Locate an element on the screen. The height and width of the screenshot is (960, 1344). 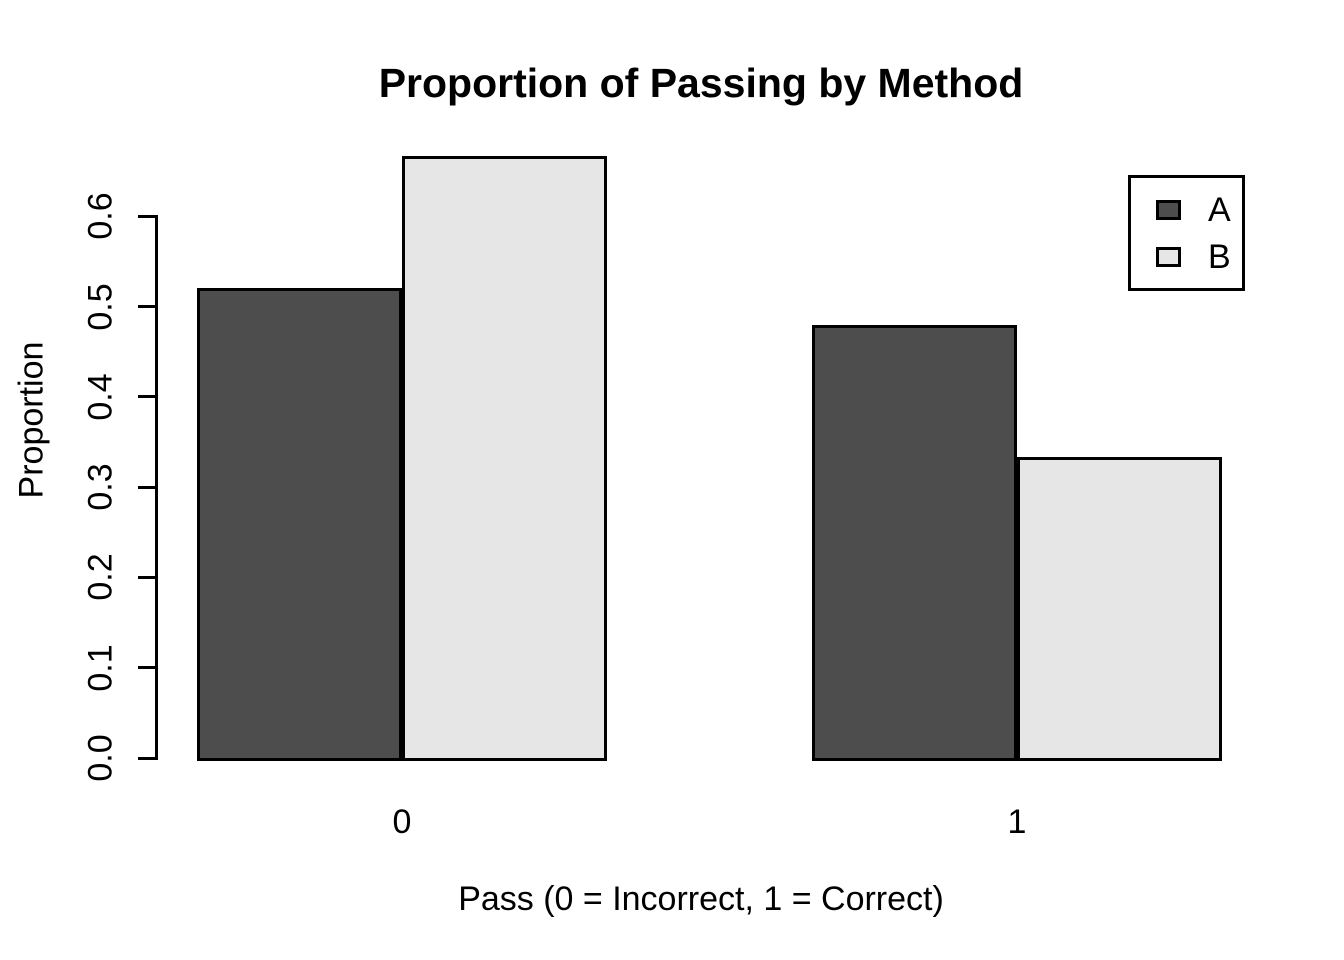
legend-entry-A: A is located at coordinates (1199, 210).